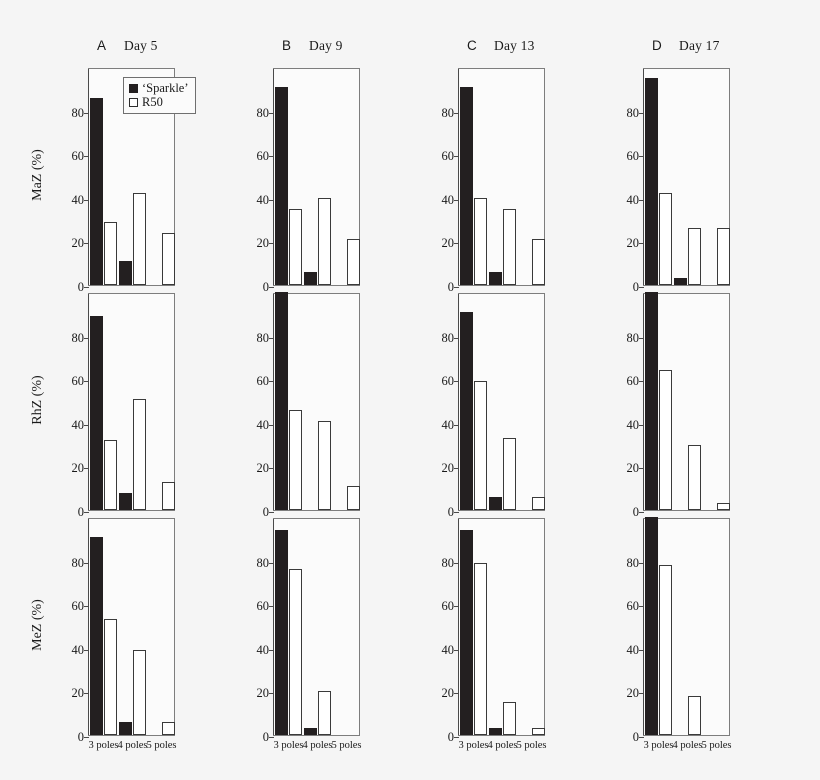 This screenshot has height=780, width=820. What do you see at coordinates (678, 405) in the screenshot?
I see `plot-rhz-d: 0 20 40 60 80` at bounding box center [678, 405].